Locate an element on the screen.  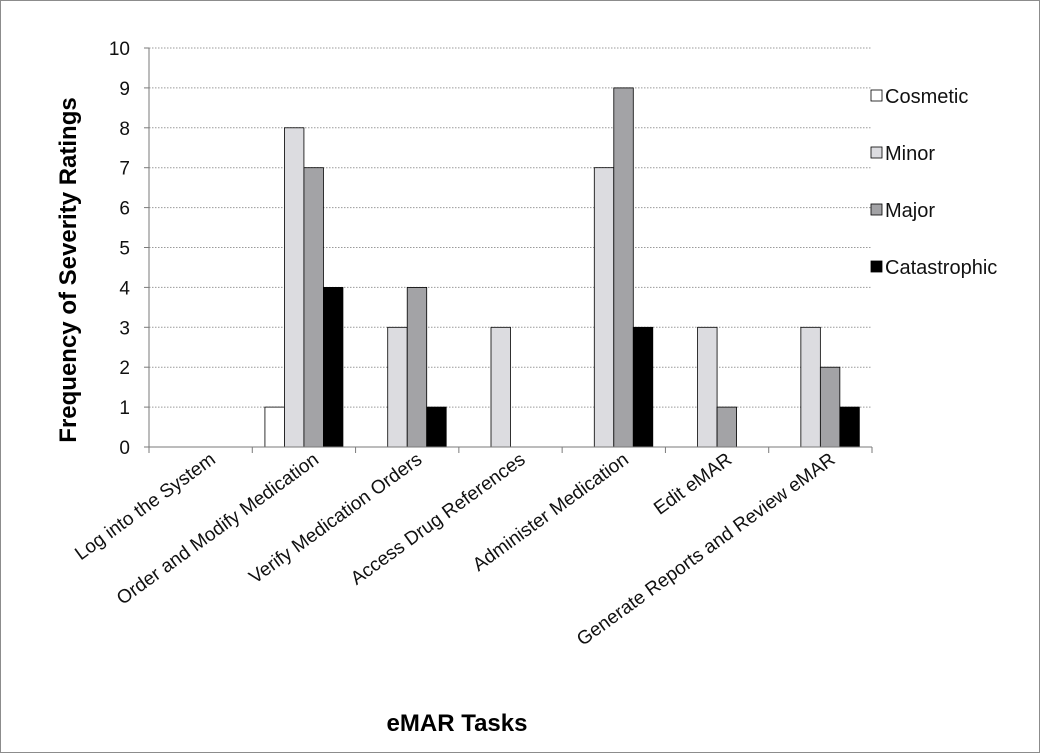
y-tick-label: 0 is located at coordinates (124, 448).